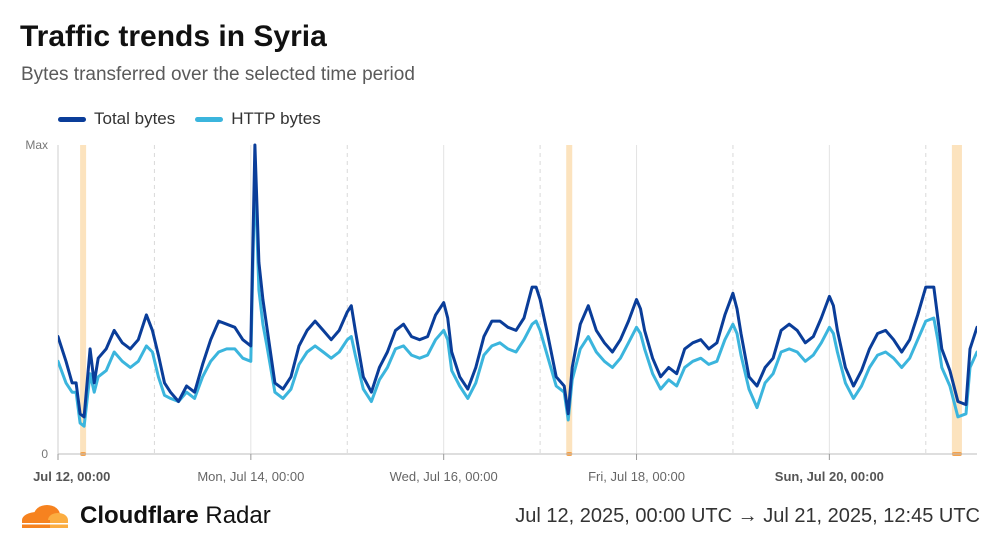  Describe the element at coordinates (636, 476) in the screenshot. I see `x-tick-label-3: Fri, Jul 18, 00:00` at that location.